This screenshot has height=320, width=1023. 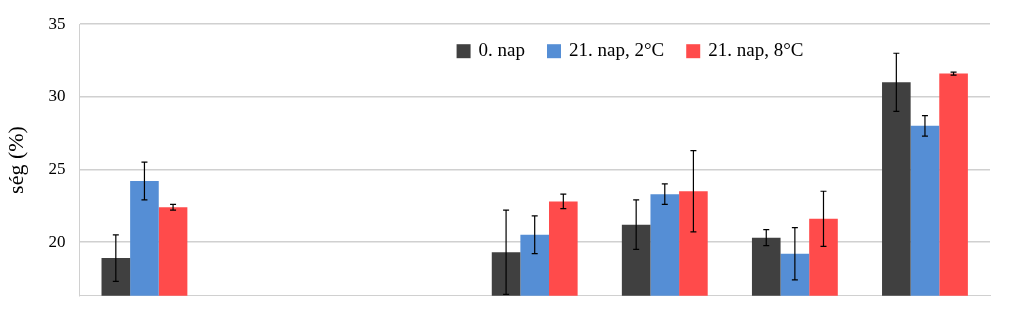 What do you see at coordinates (57, 96) in the screenshot?
I see `y-tick-label: 30` at bounding box center [57, 96].